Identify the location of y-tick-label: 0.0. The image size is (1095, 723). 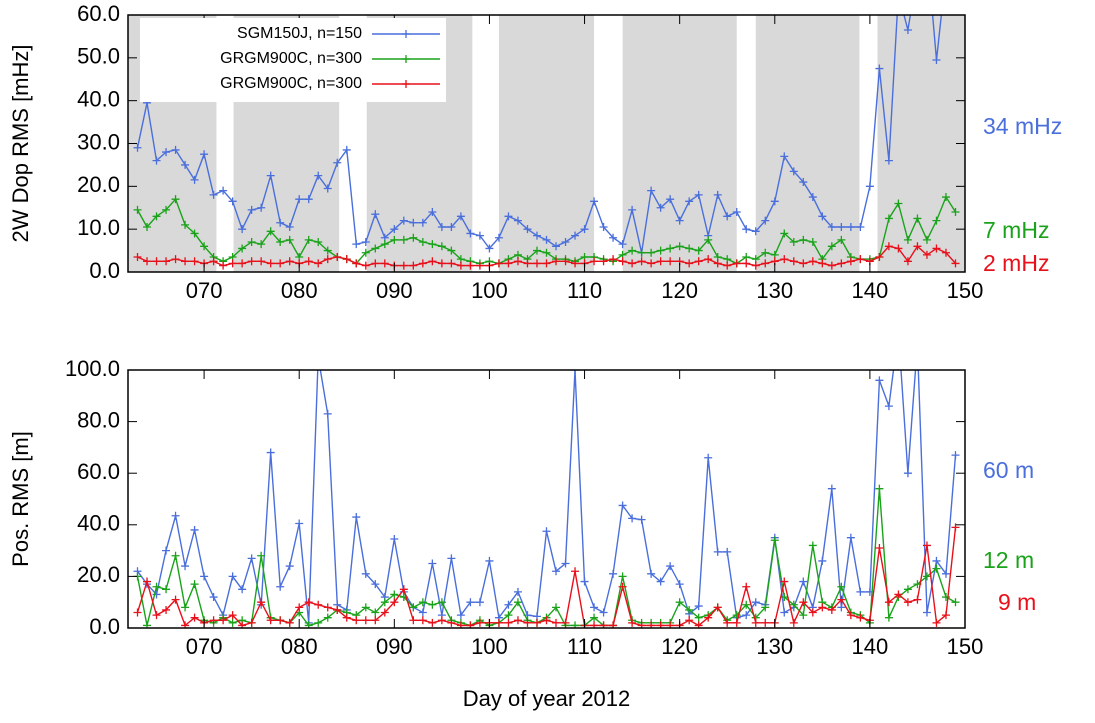
(104, 270).